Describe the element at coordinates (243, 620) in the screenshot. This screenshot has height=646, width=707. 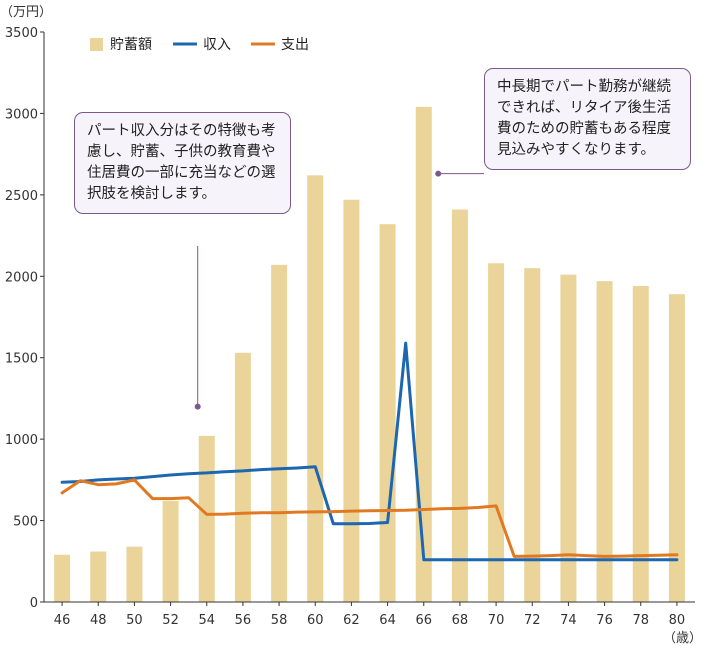
I see `x-tick-label-56: 56` at that location.